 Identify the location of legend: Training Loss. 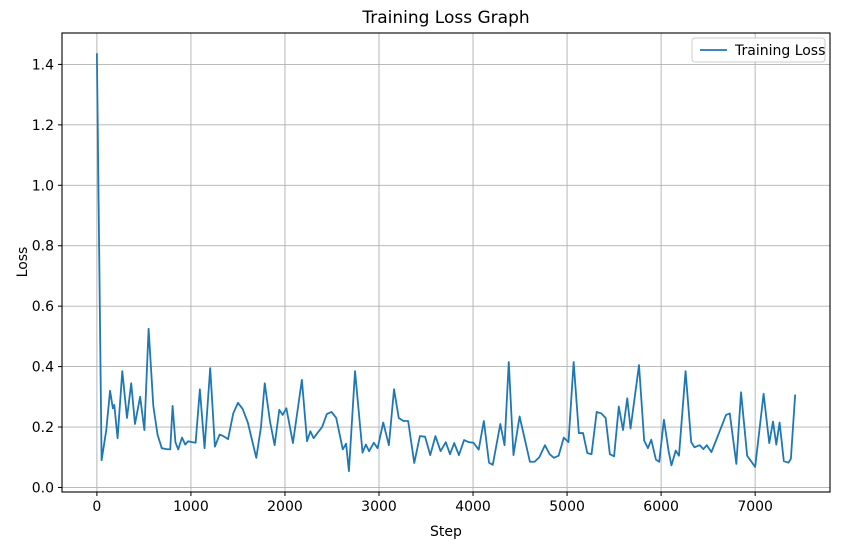
(758, 50).